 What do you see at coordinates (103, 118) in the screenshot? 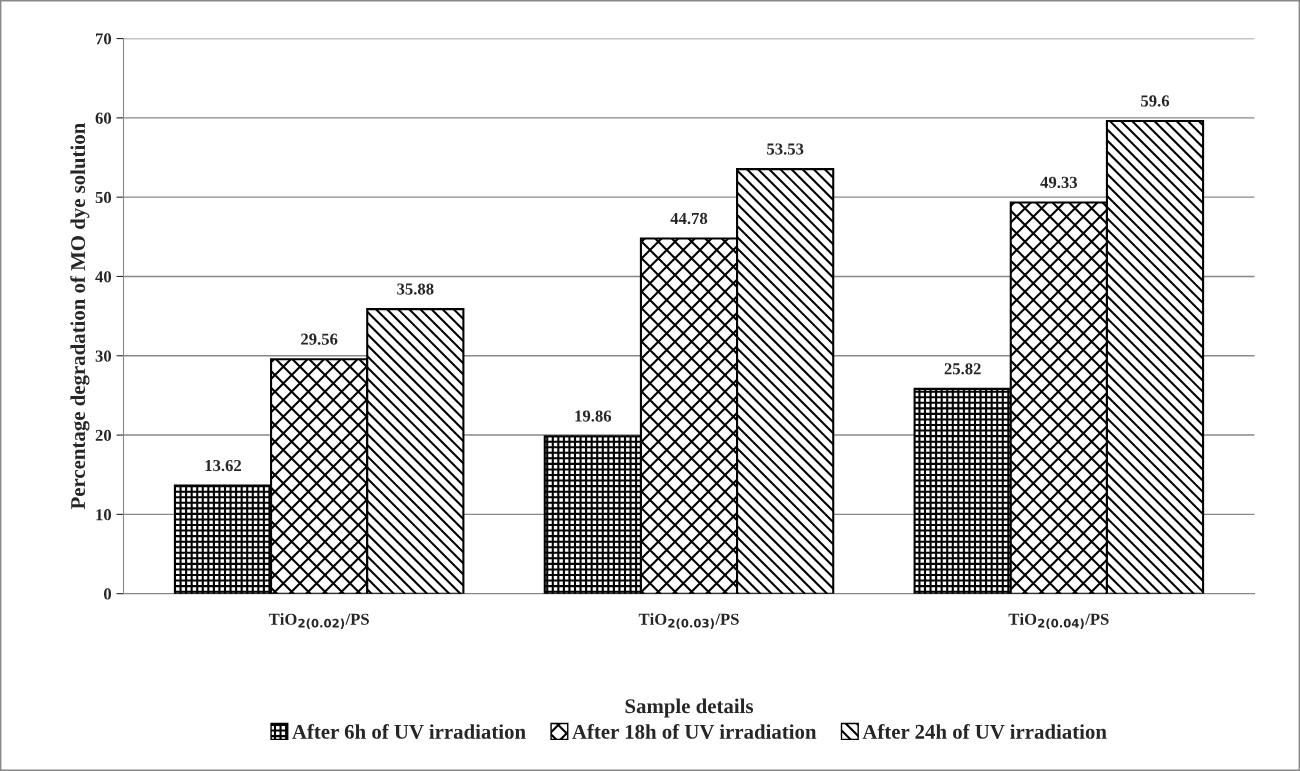
I see `y-tick-label: 60` at bounding box center [103, 118].